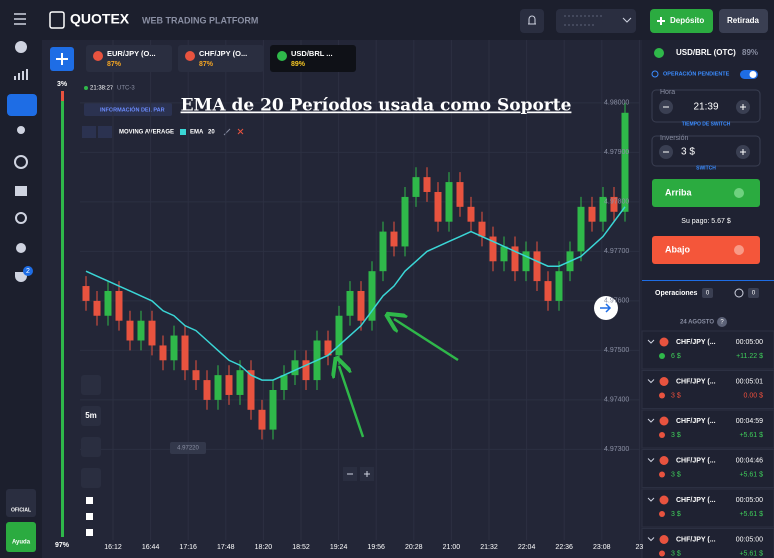 The width and height of the screenshot is (774, 558). What do you see at coordinates (91, 447) in the screenshot?
I see `chart-type-button` at bounding box center [91, 447].